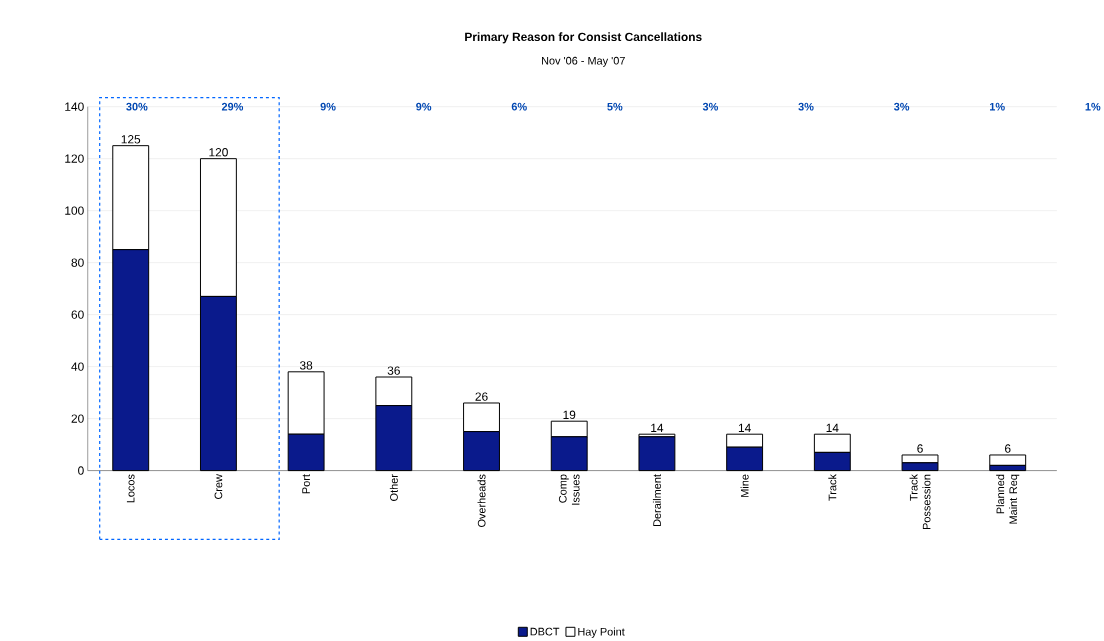 Image resolution: width=1104 pixels, height=641 pixels. What do you see at coordinates (393, 370) in the screenshot?
I see `total-label: 36` at bounding box center [393, 370].